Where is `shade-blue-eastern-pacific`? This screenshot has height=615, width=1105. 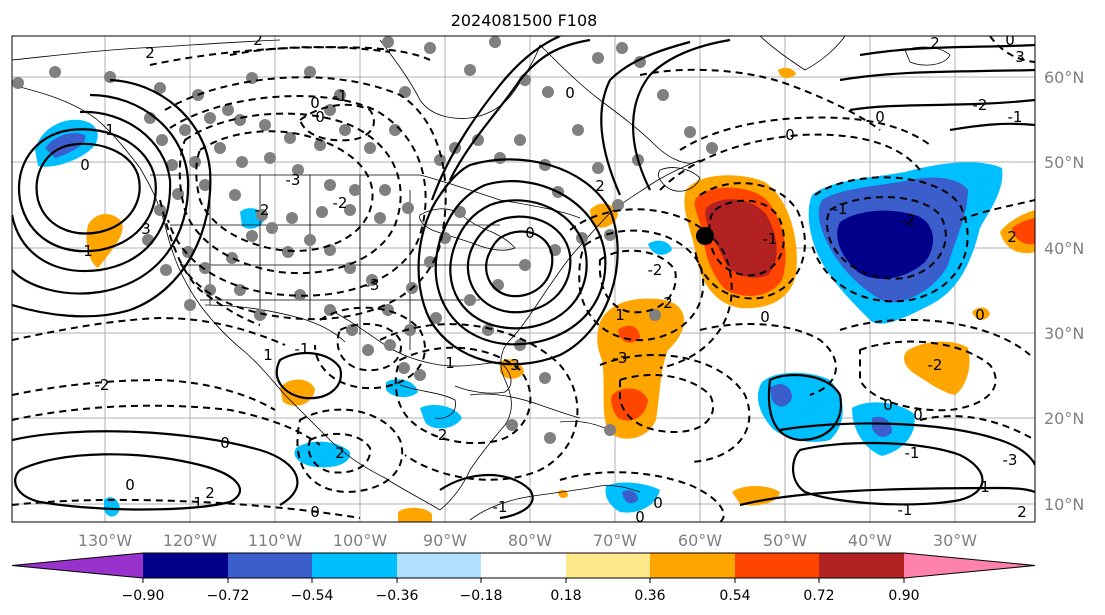 shade-blue-eastern-pacific is located at coordinates (322, 454).